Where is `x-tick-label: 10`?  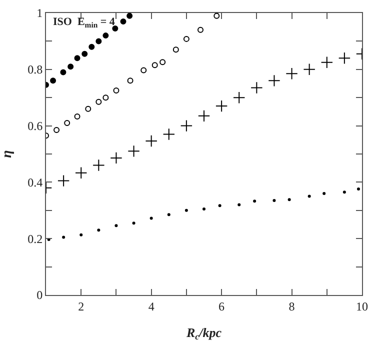 x-tick-label: 10 is located at coordinates (362, 306).